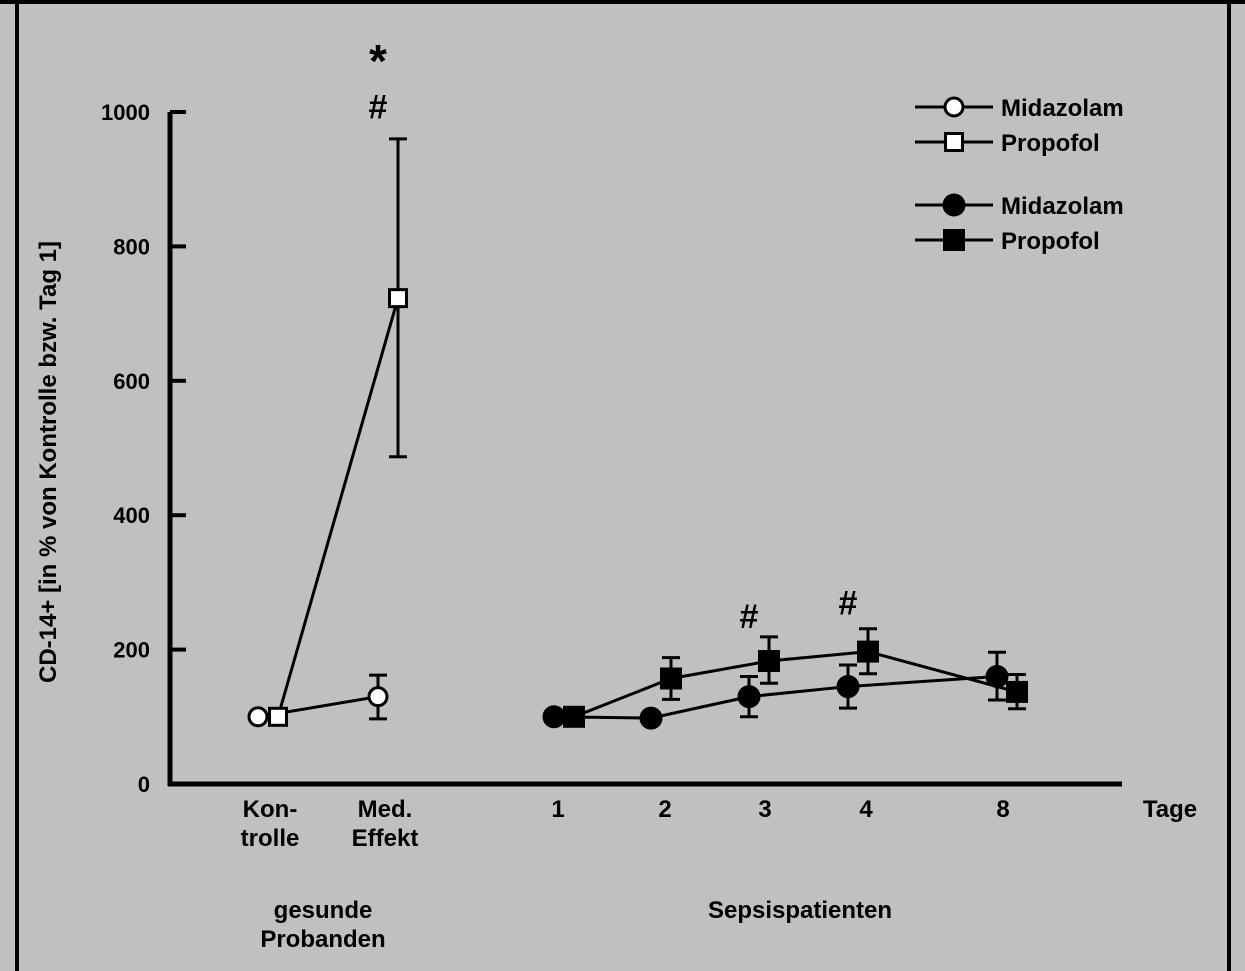 This screenshot has height=971, width=1245. Describe the element at coordinates (125, 112) in the screenshot. I see `y-tick-label: 1000` at that location.